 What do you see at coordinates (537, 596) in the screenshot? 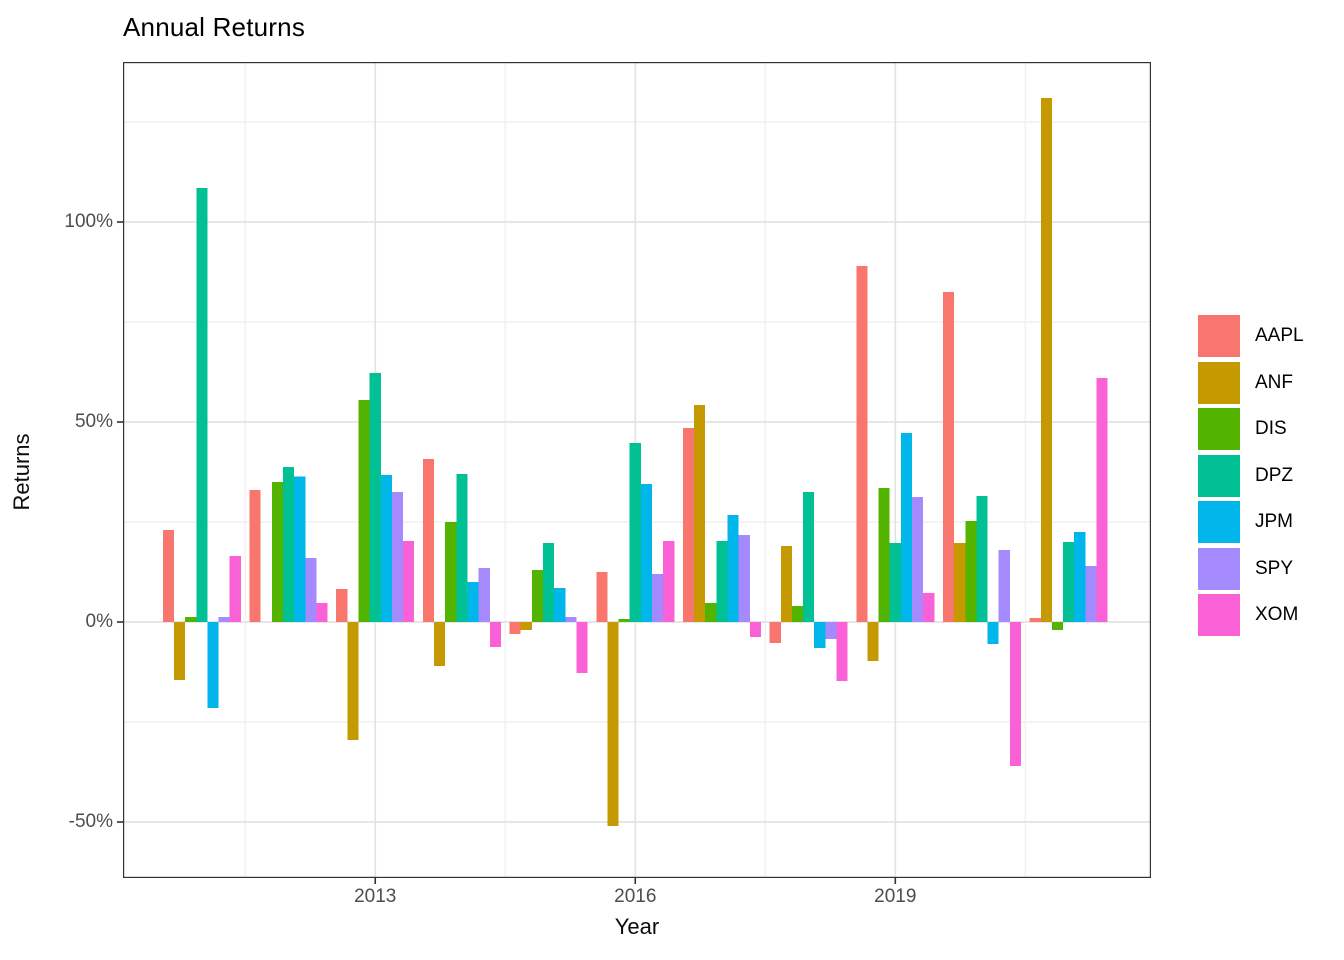
I see `bar-DIS-2015` at bounding box center [537, 596].